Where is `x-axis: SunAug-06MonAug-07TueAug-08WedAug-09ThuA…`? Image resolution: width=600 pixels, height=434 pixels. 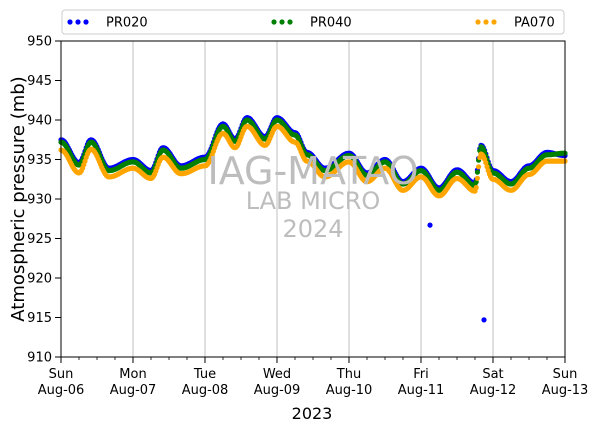
x-axis: SunAug-06MonAug-07TueAug-08WedAug-09ThuA… is located at coordinates (313, 377).